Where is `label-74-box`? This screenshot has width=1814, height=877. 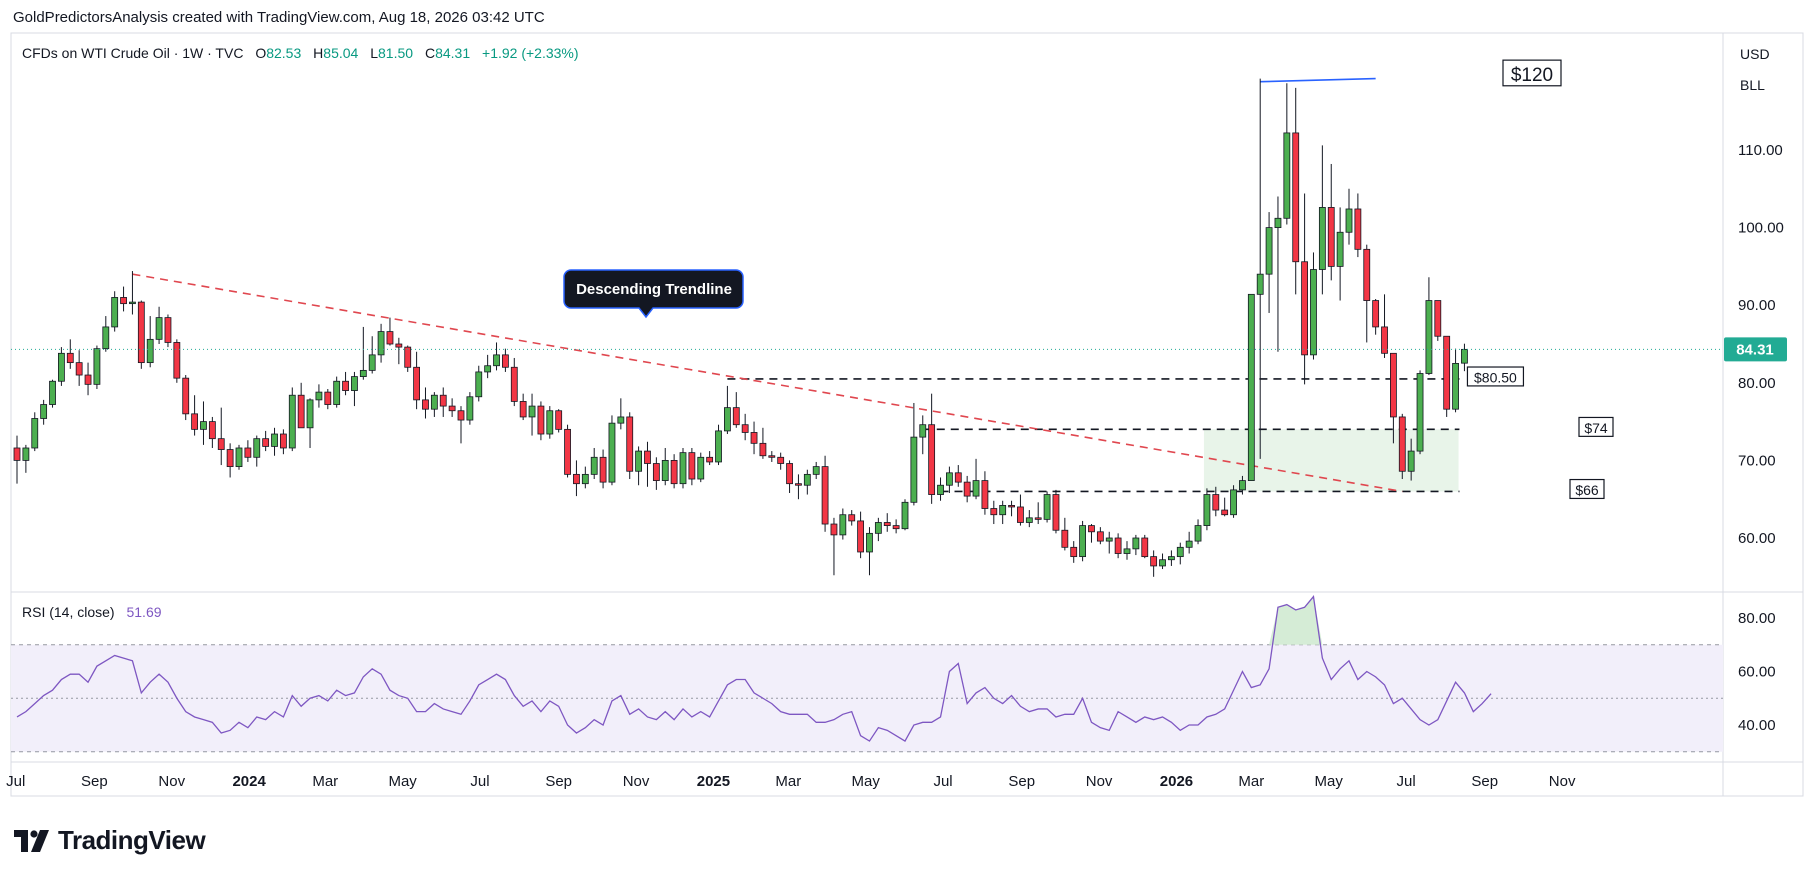 label-74-box is located at coordinates (1596, 426).